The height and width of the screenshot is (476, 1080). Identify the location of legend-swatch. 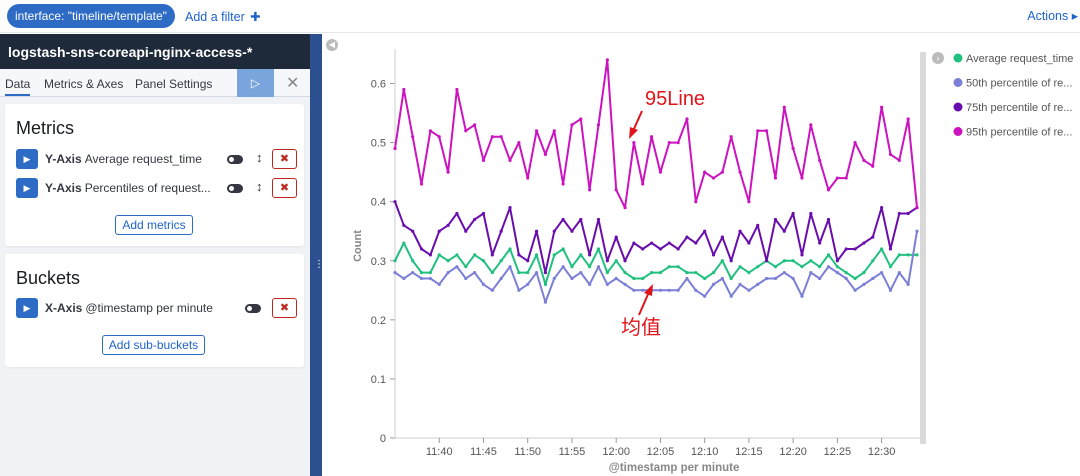
(958, 58).